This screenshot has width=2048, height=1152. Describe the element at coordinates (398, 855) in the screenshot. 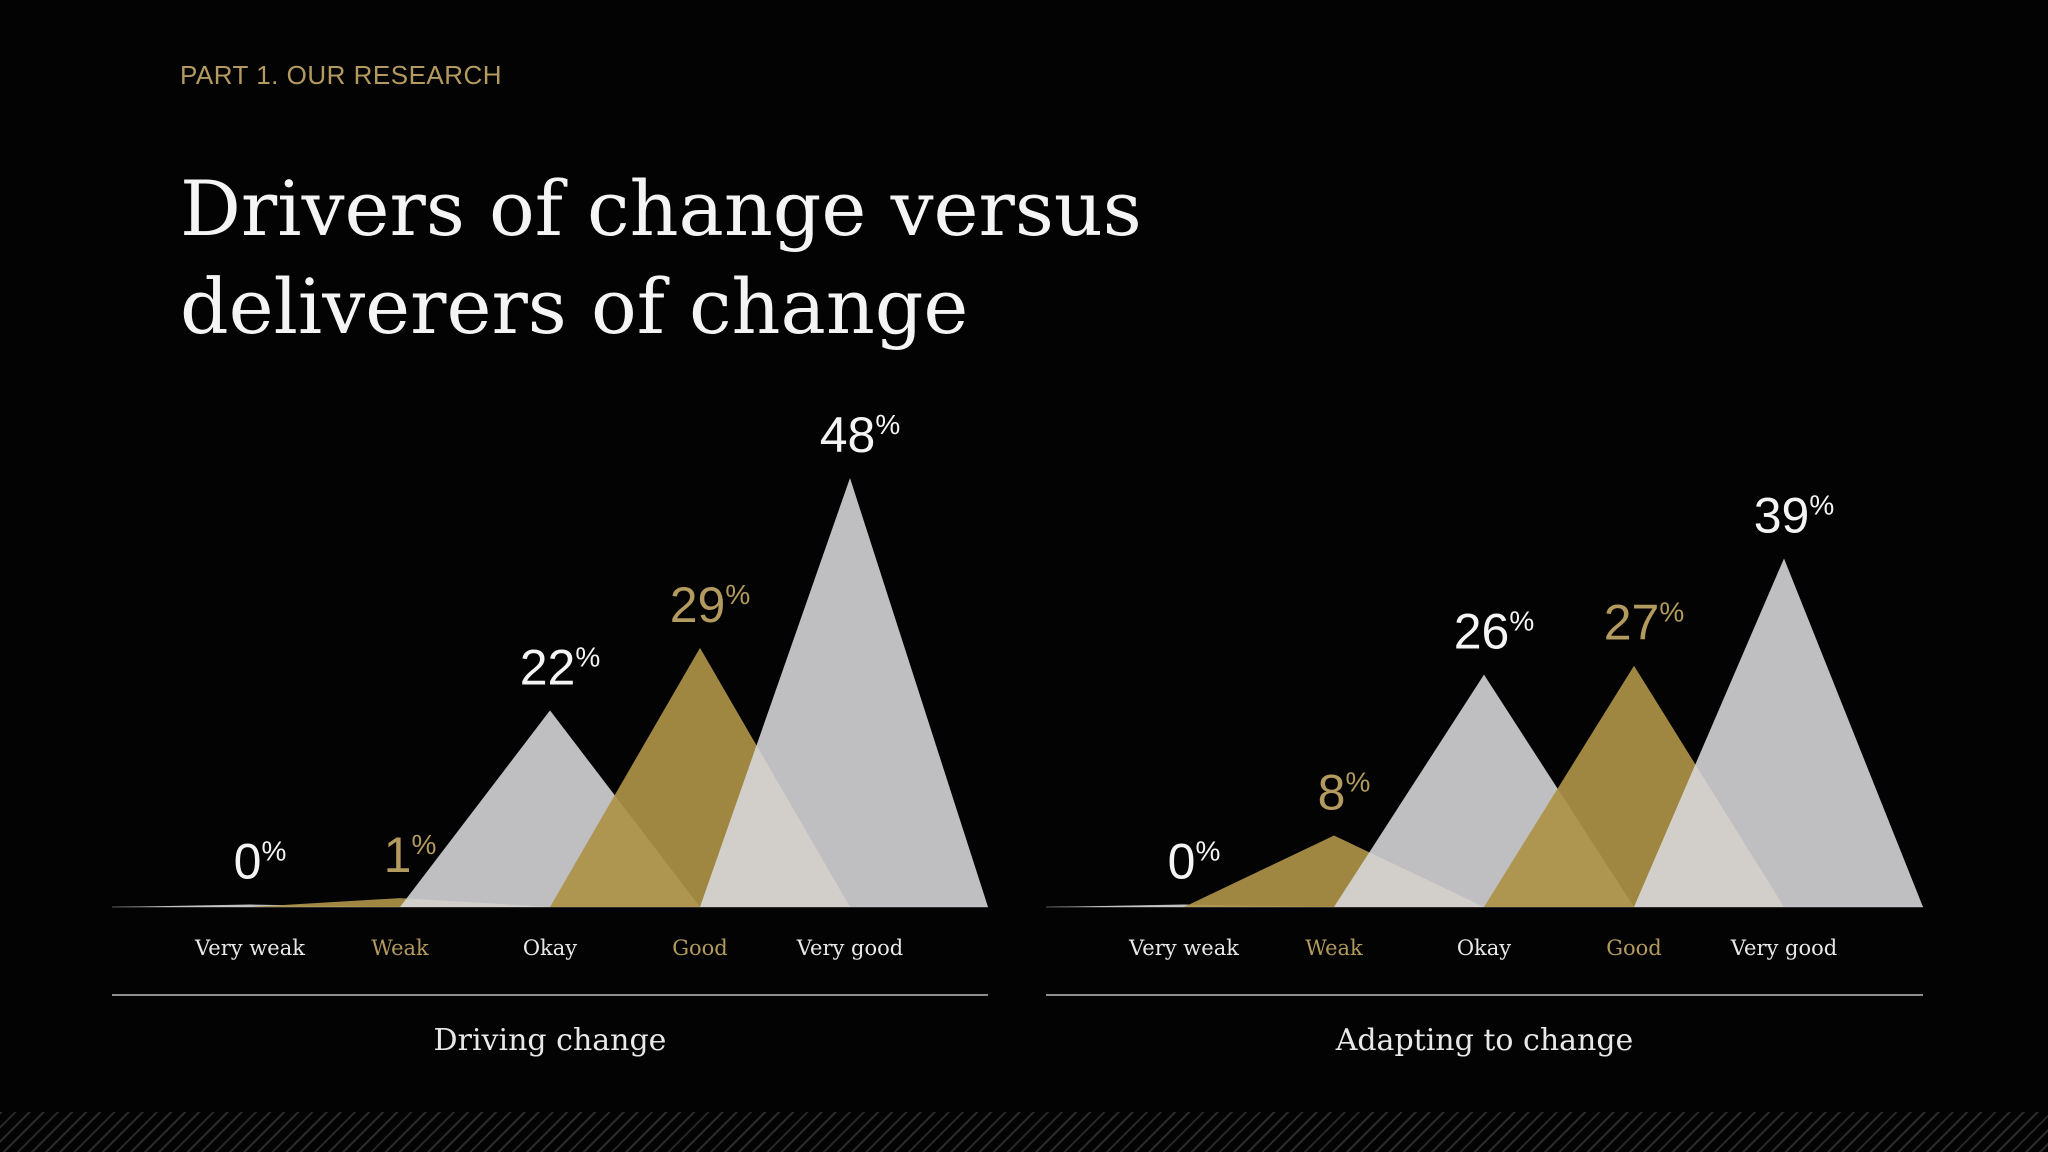

I see `value-number: 1` at that location.